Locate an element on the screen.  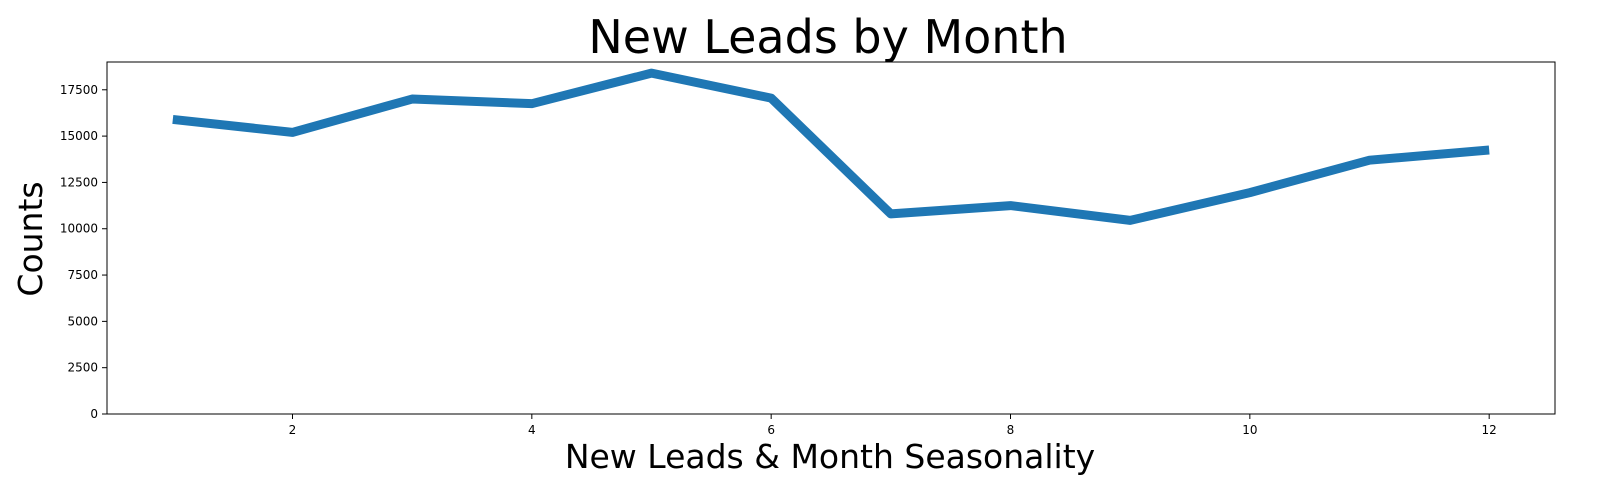
x-tick-label: 8 is located at coordinates (1011, 430).